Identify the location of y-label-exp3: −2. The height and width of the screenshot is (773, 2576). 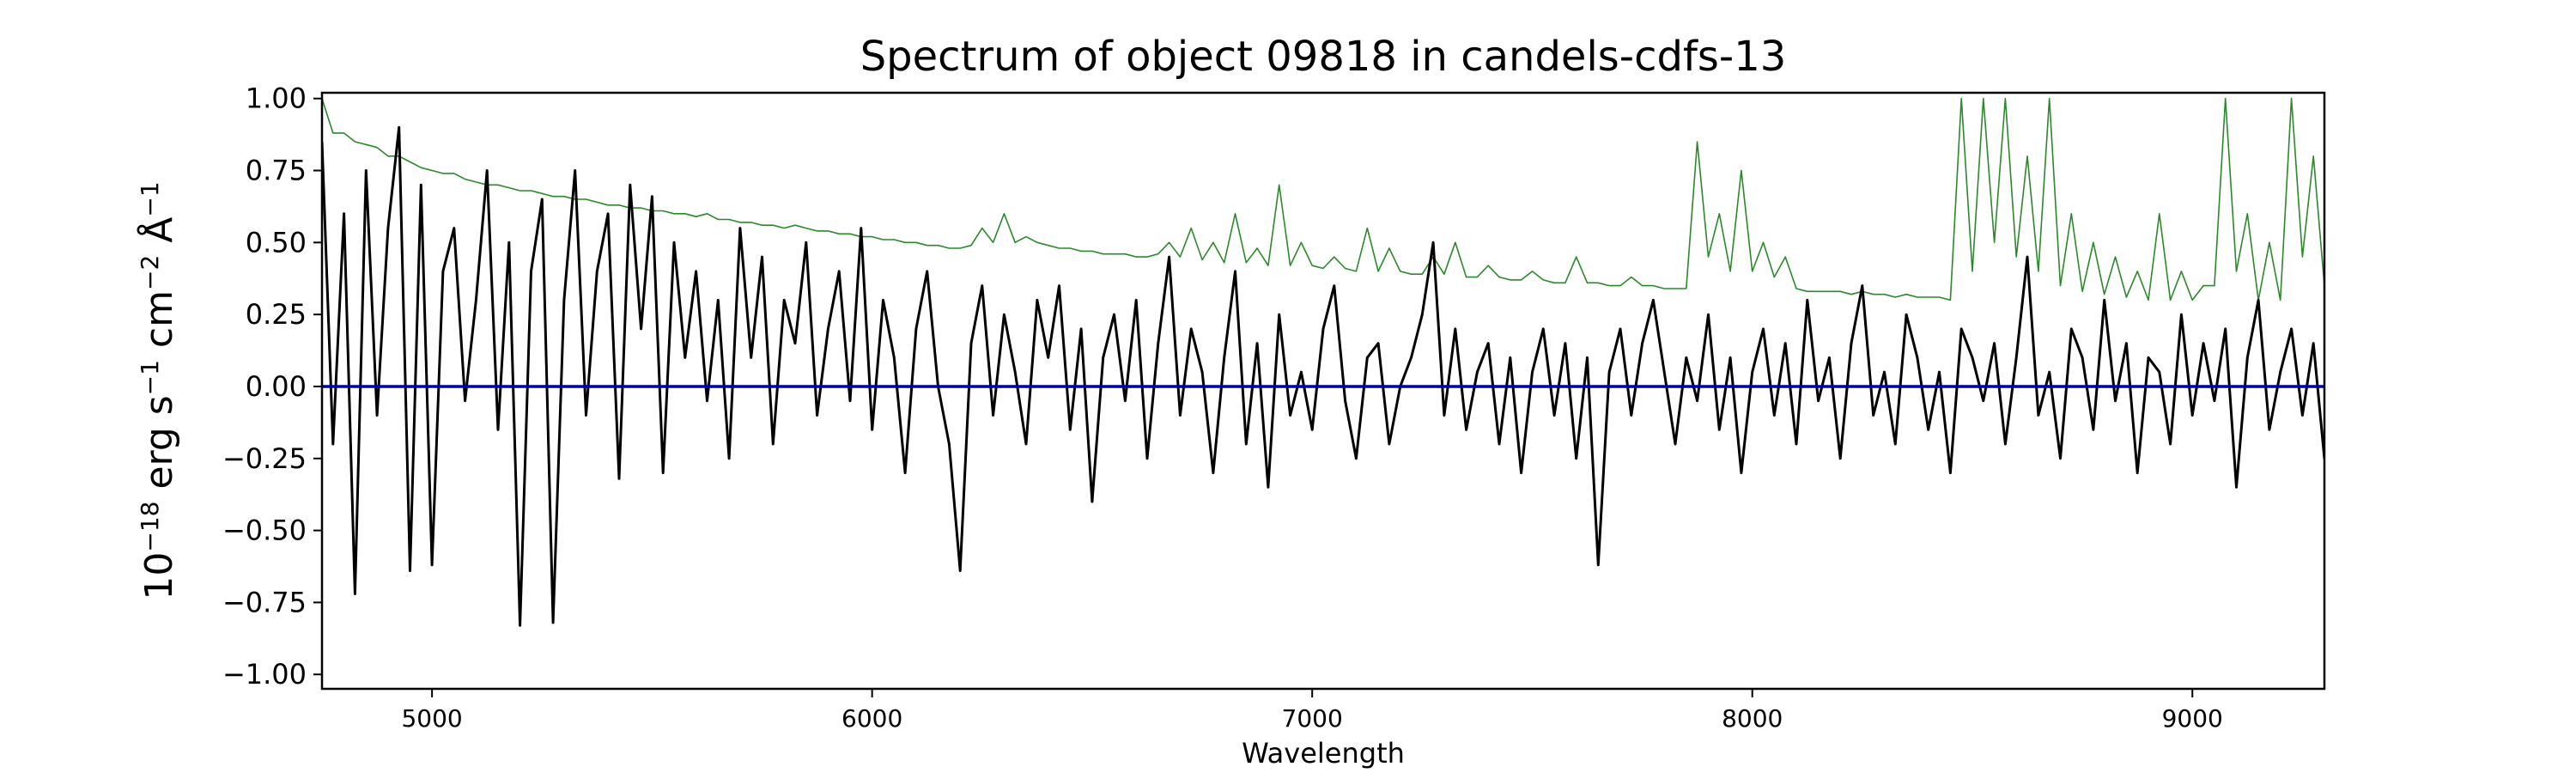
(150, 272).